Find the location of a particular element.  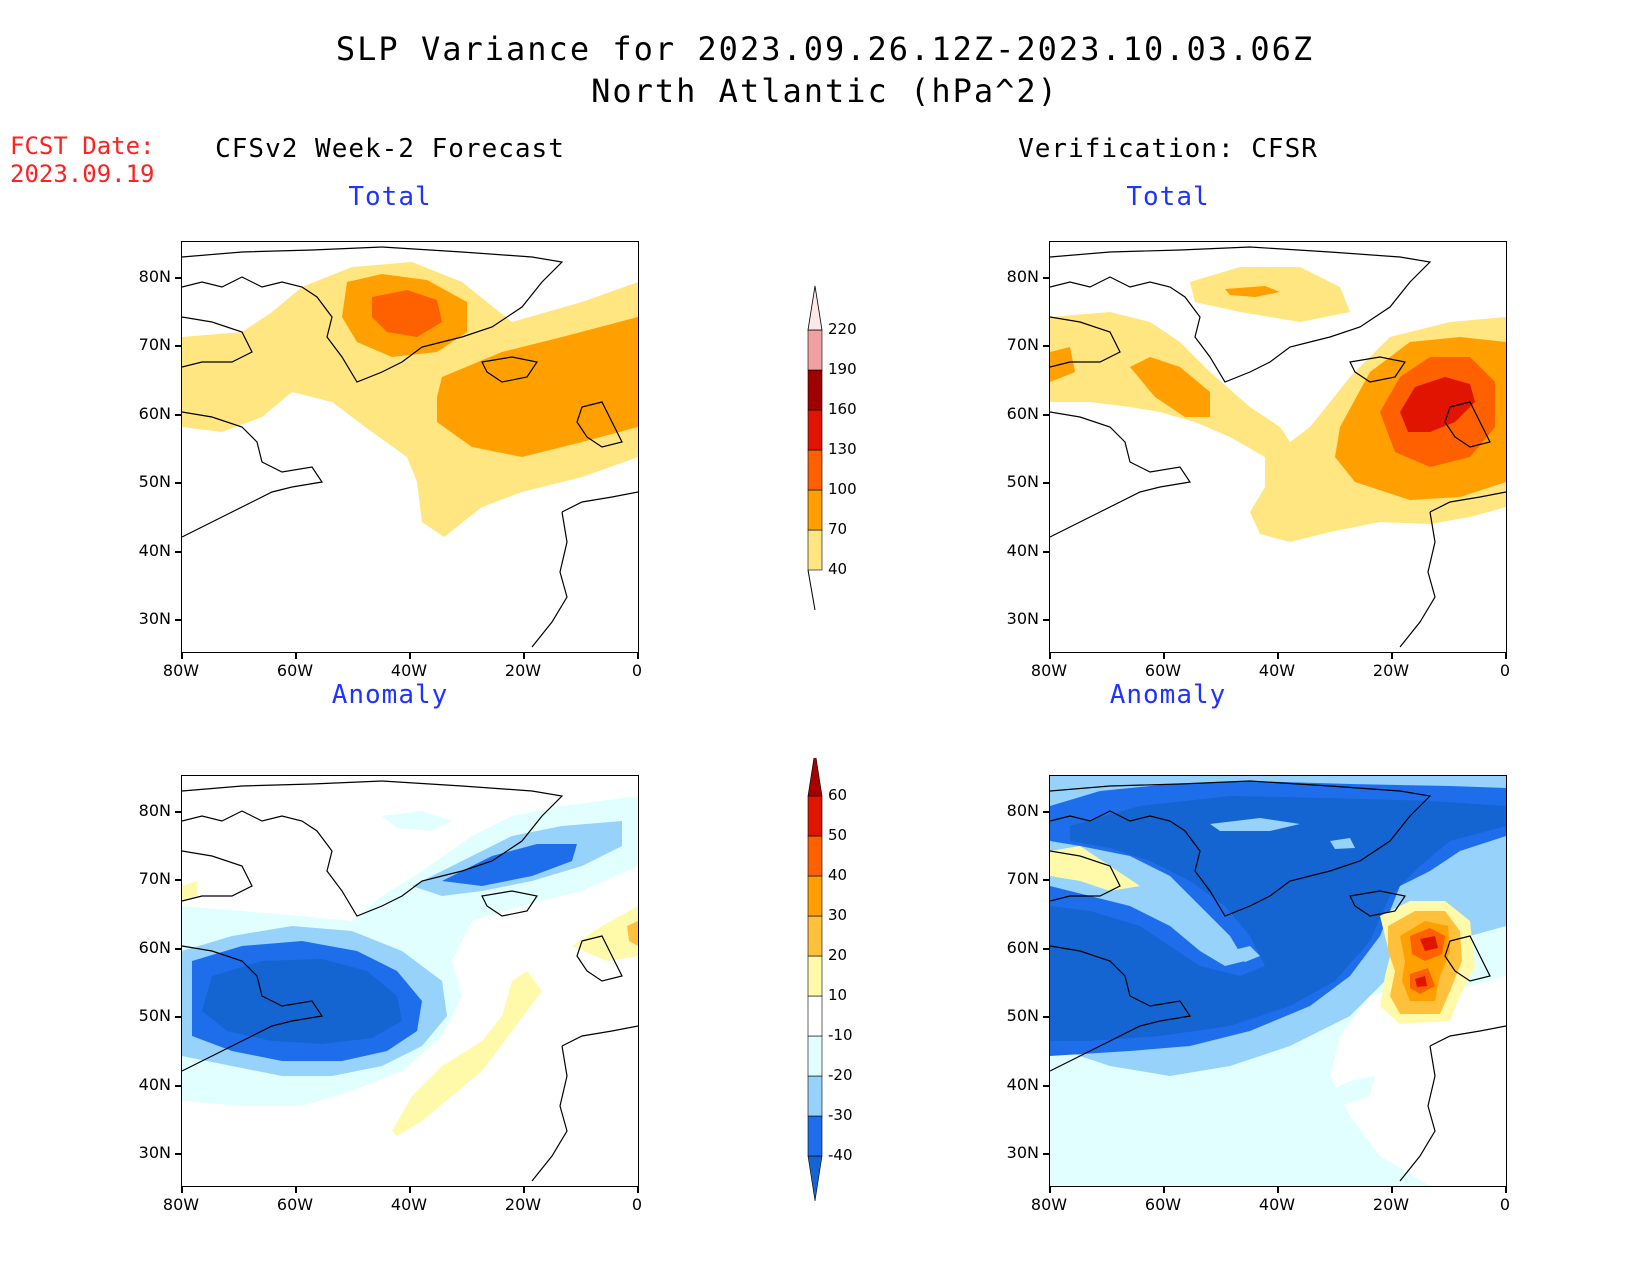

total-colorbar is located at coordinates (815, 448).